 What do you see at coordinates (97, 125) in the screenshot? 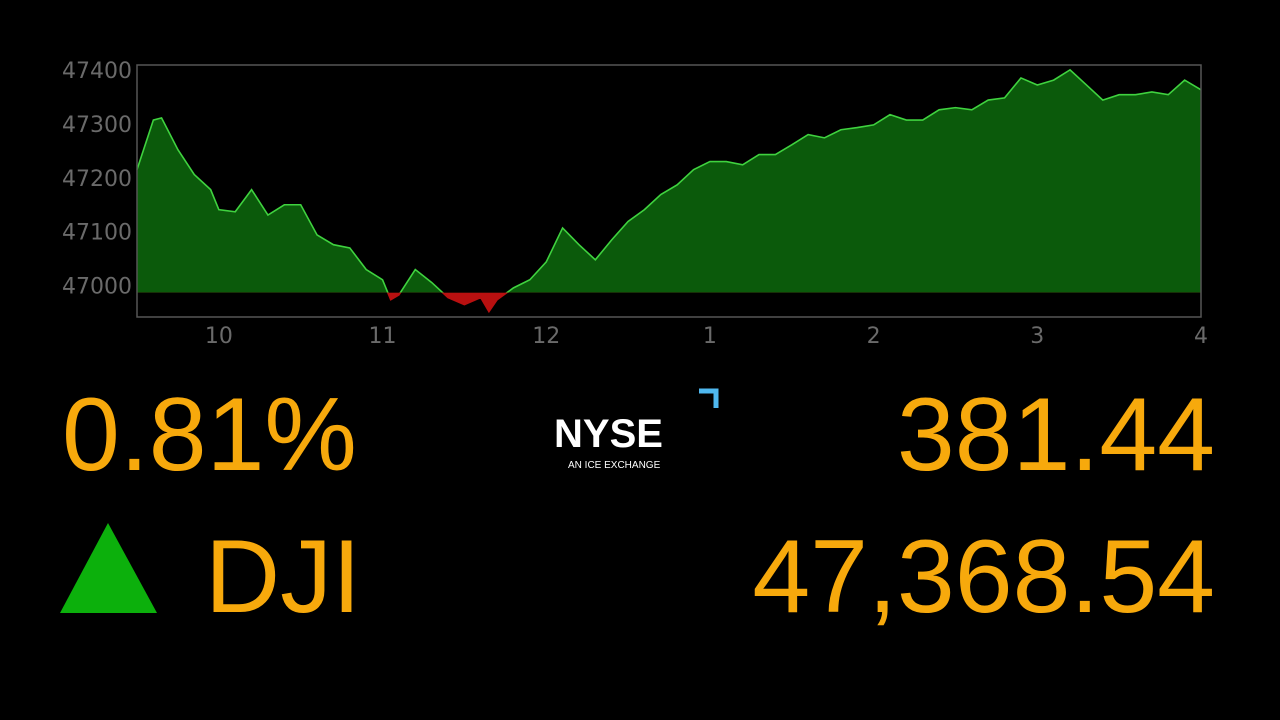
I see `y-tick-label: 47300` at bounding box center [97, 125].